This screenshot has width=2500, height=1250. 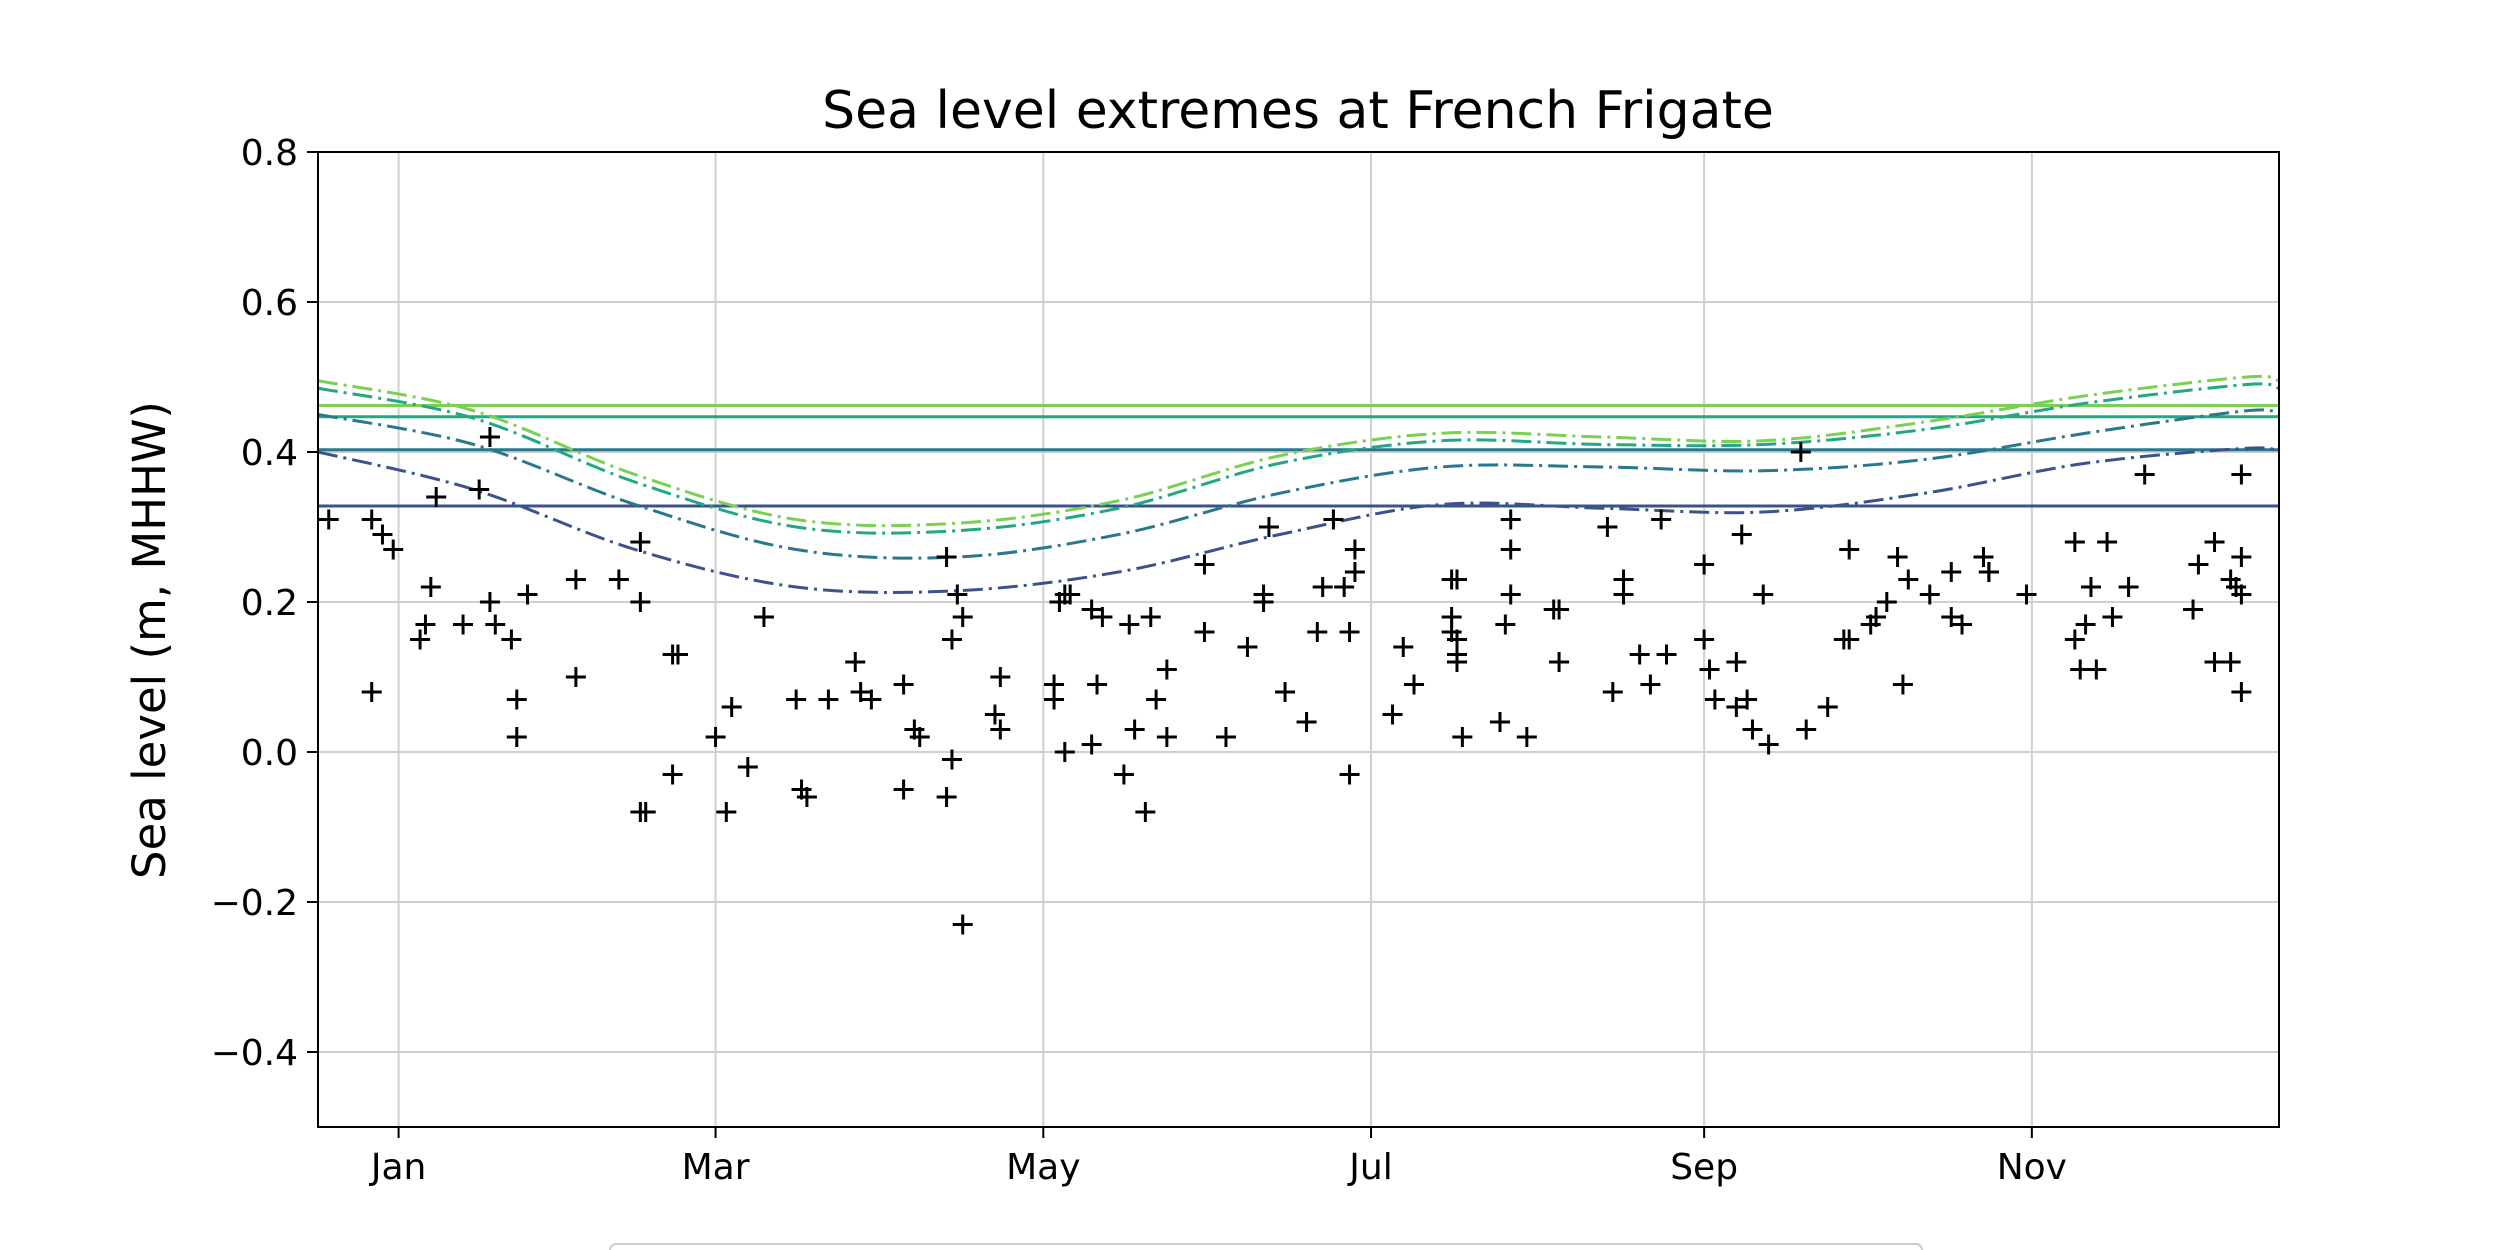 What do you see at coordinates (269, 753) in the screenshot?
I see `y-tick-label: 0.0` at bounding box center [269, 753].